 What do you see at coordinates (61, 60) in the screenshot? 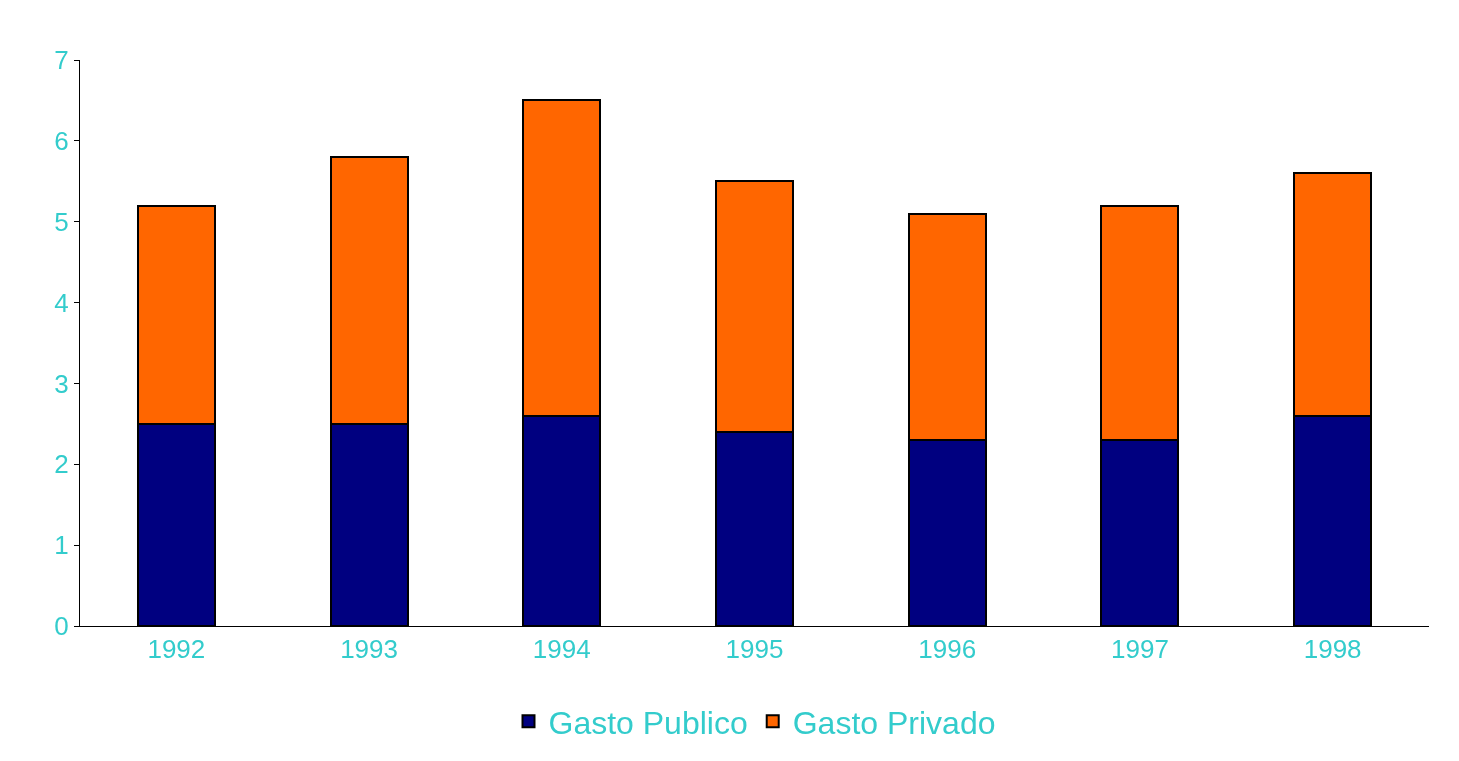
I see `y-tick-label: 7` at bounding box center [61, 60].